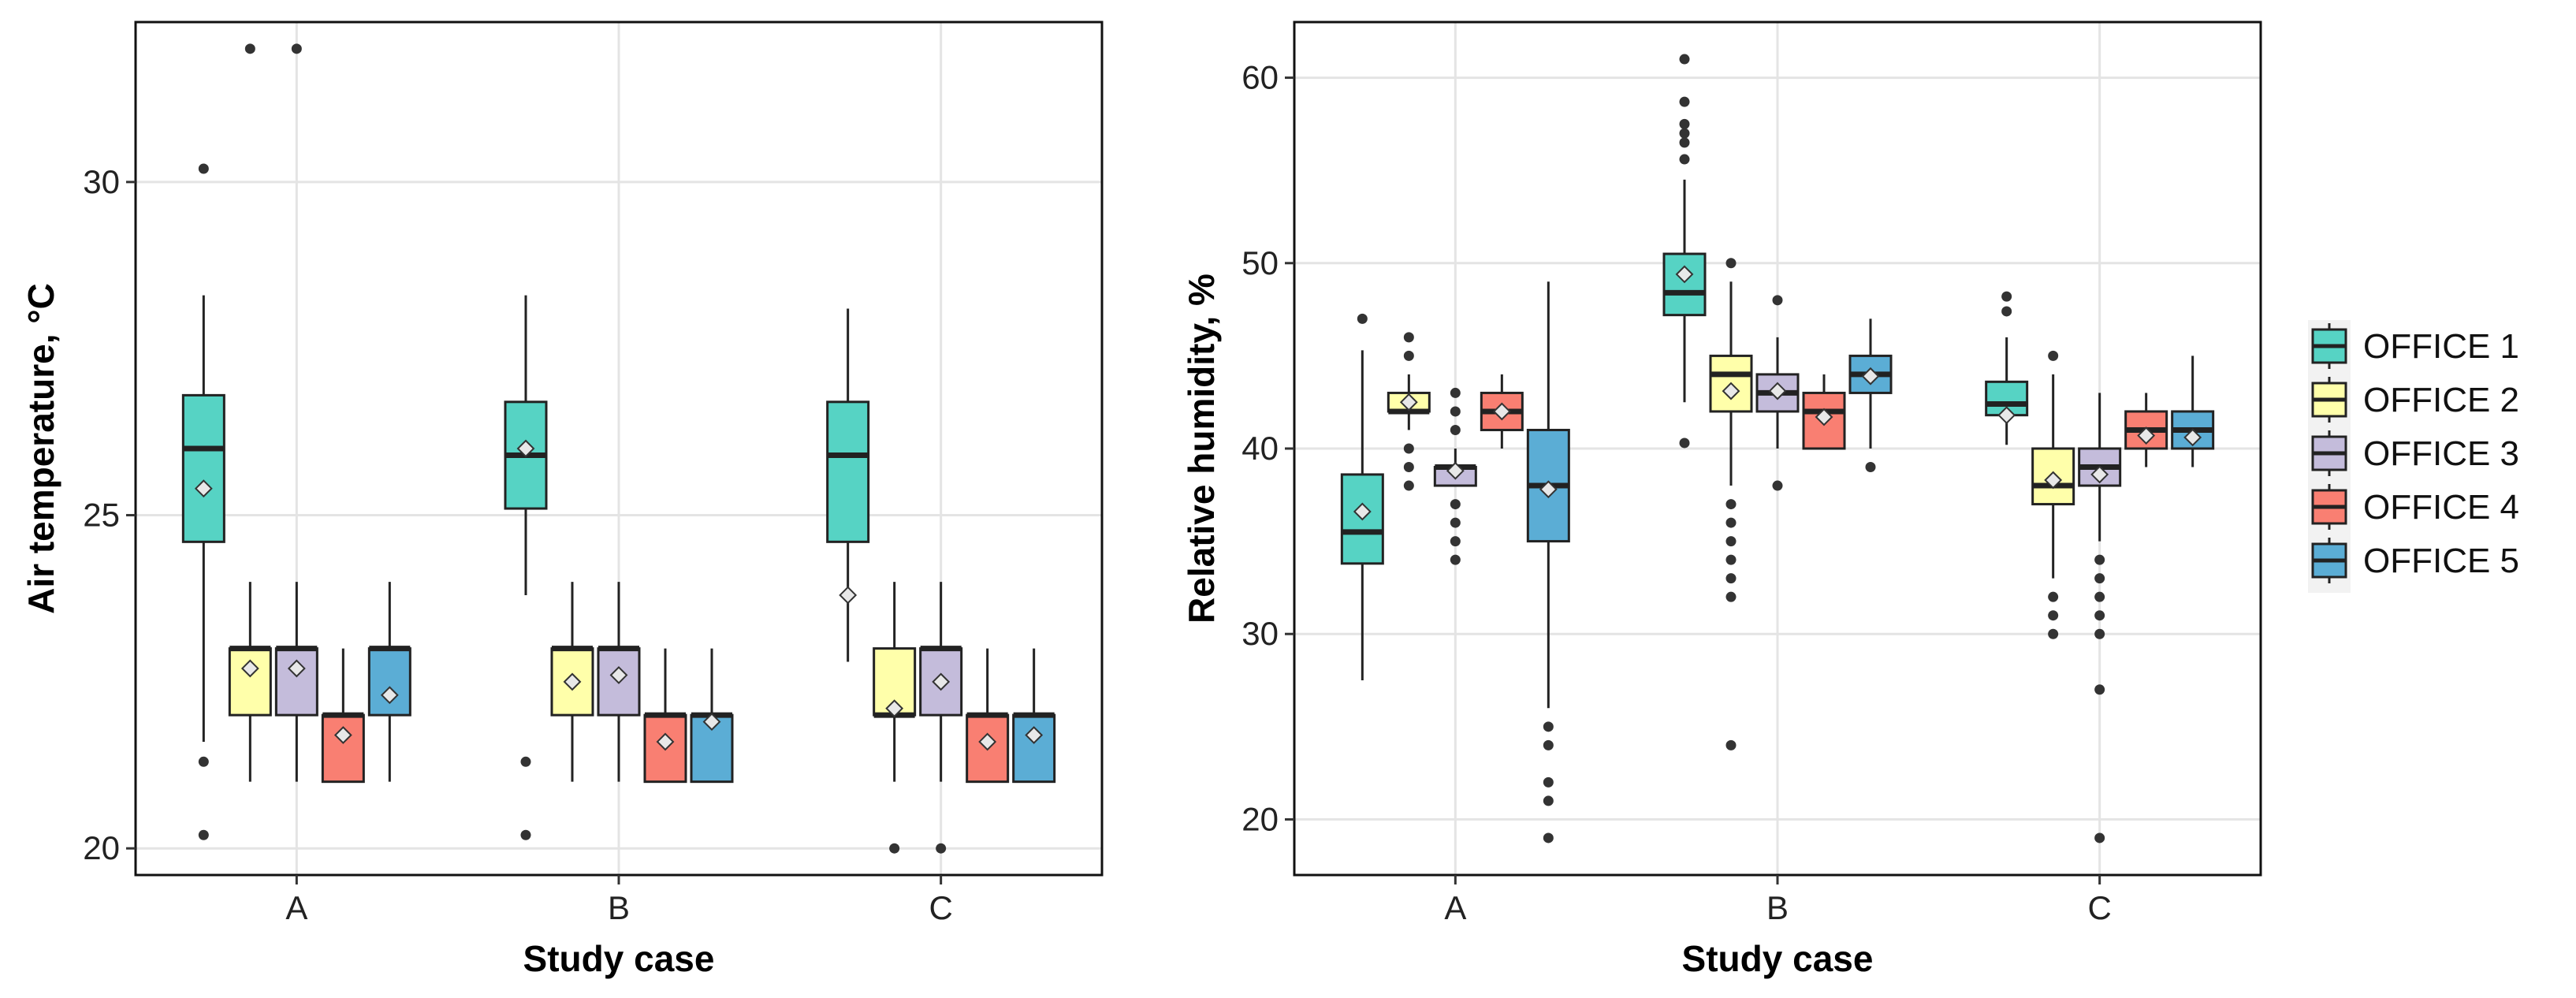 Image resolution: width=2576 pixels, height=998 pixels. I want to click on box-office-5-b, so click(1870, 395).